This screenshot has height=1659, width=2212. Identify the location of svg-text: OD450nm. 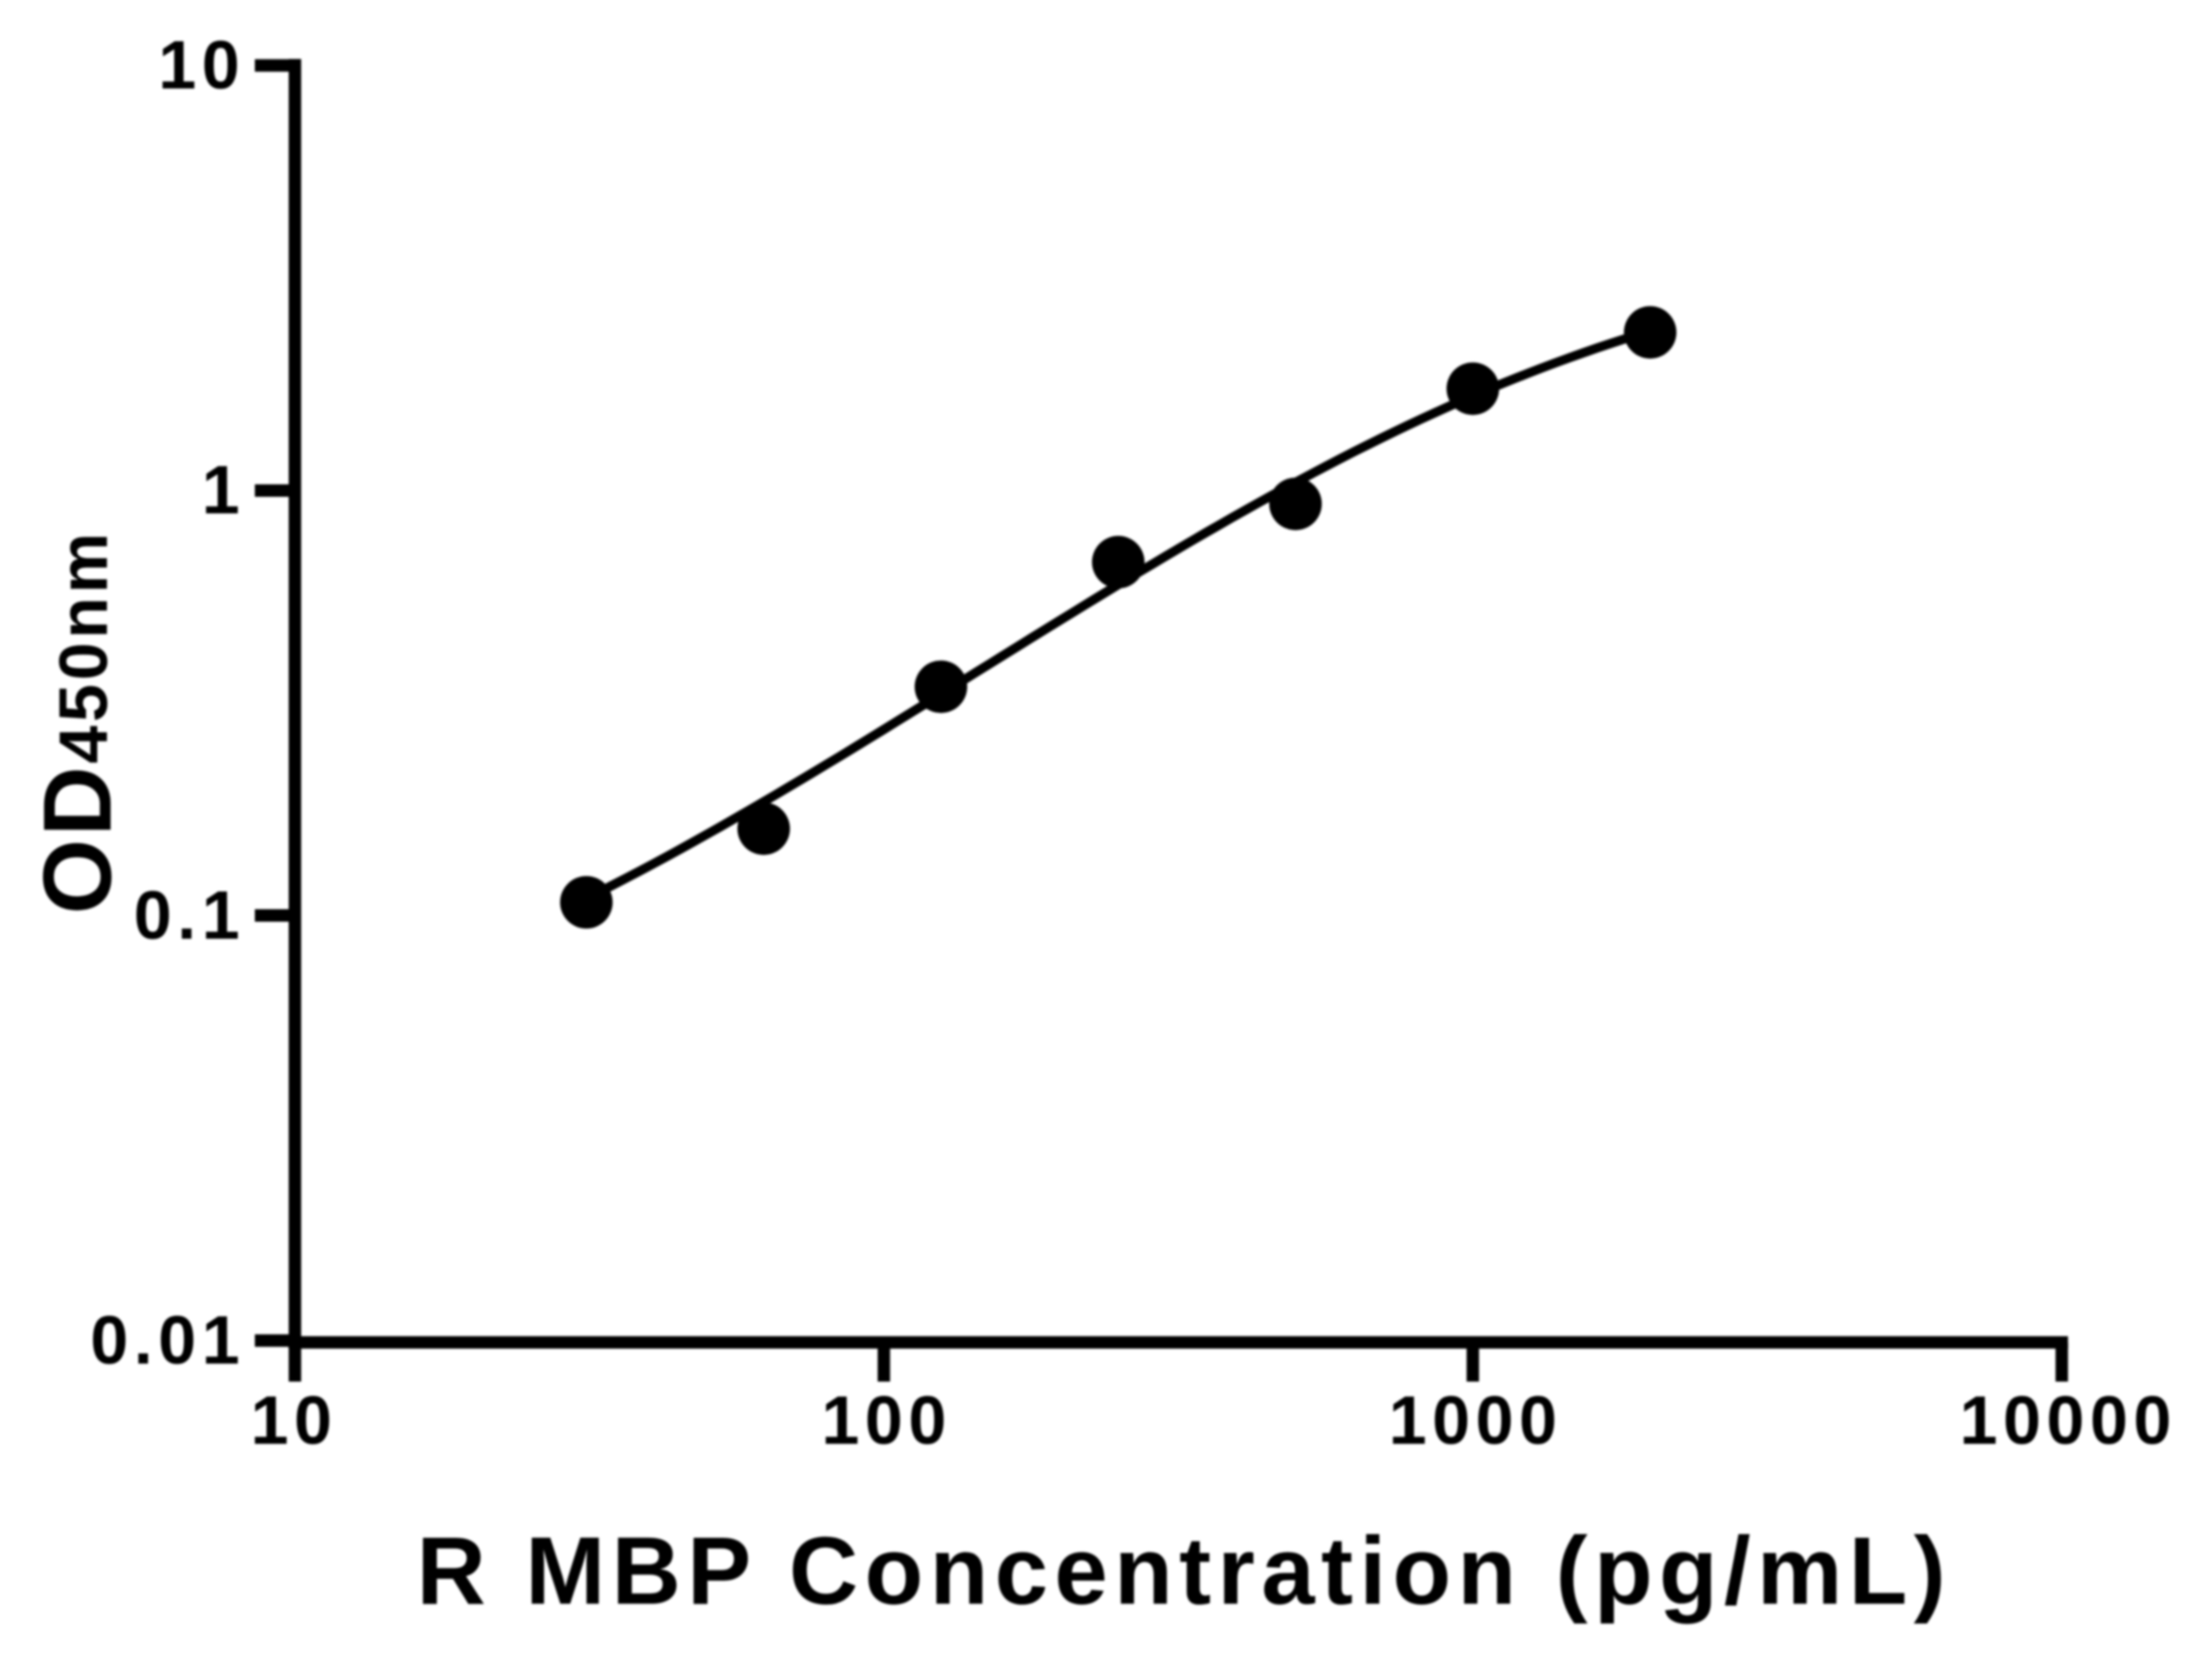
(78, 721).